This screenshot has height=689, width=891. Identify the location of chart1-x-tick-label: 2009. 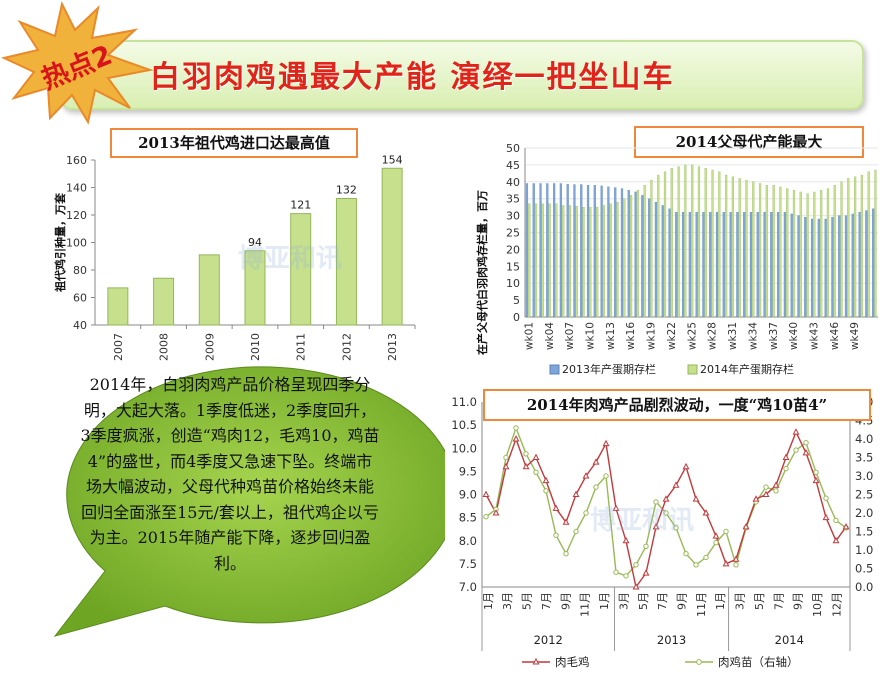
(209, 347).